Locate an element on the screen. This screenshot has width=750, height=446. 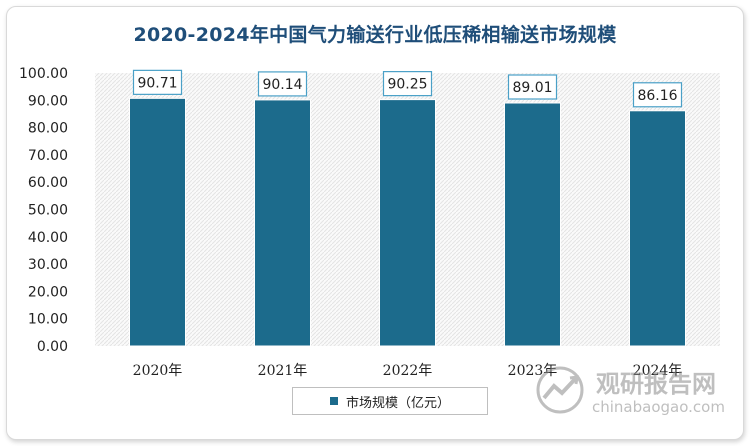
chart-legend: 市场规模（亿元） is located at coordinates (390, 401).